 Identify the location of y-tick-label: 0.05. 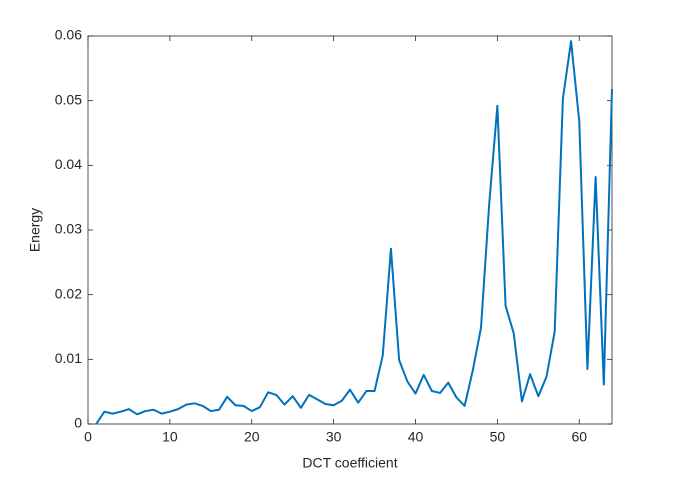
(68, 99).